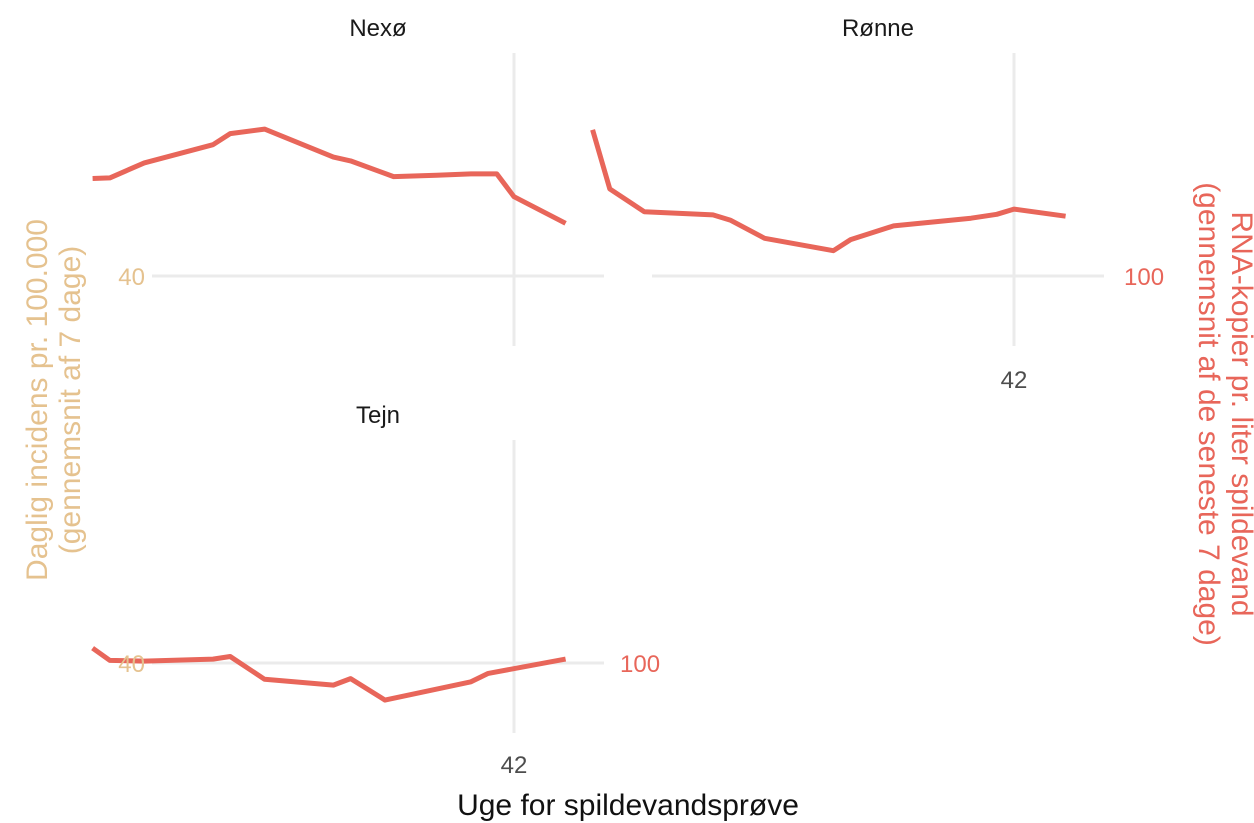 This screenshot has height=823, width=1254. Describe the element at coordinates (878, 28) in the screenshot. I see `facet-title: Rønne` at that location.